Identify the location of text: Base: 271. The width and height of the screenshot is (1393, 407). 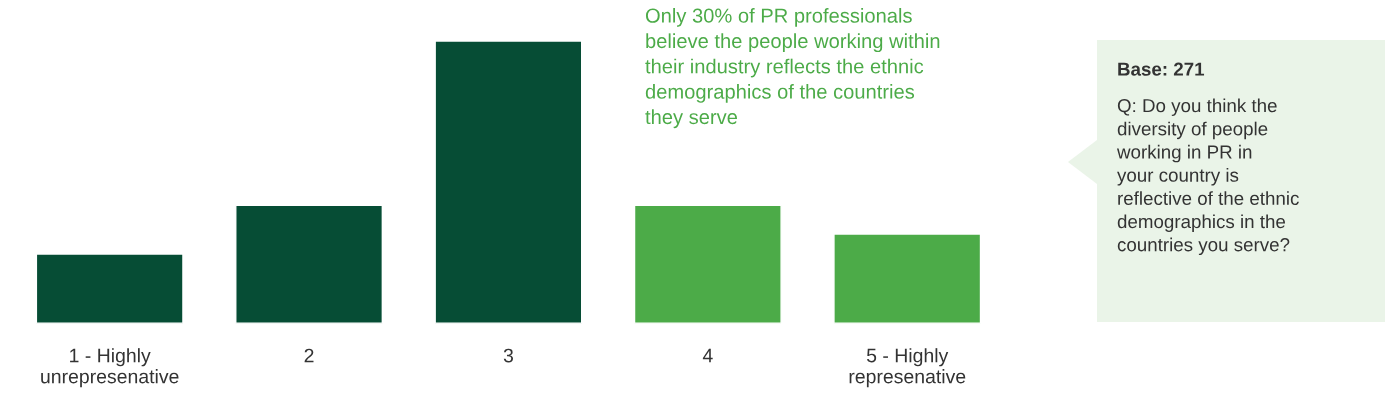
(1161, 69).